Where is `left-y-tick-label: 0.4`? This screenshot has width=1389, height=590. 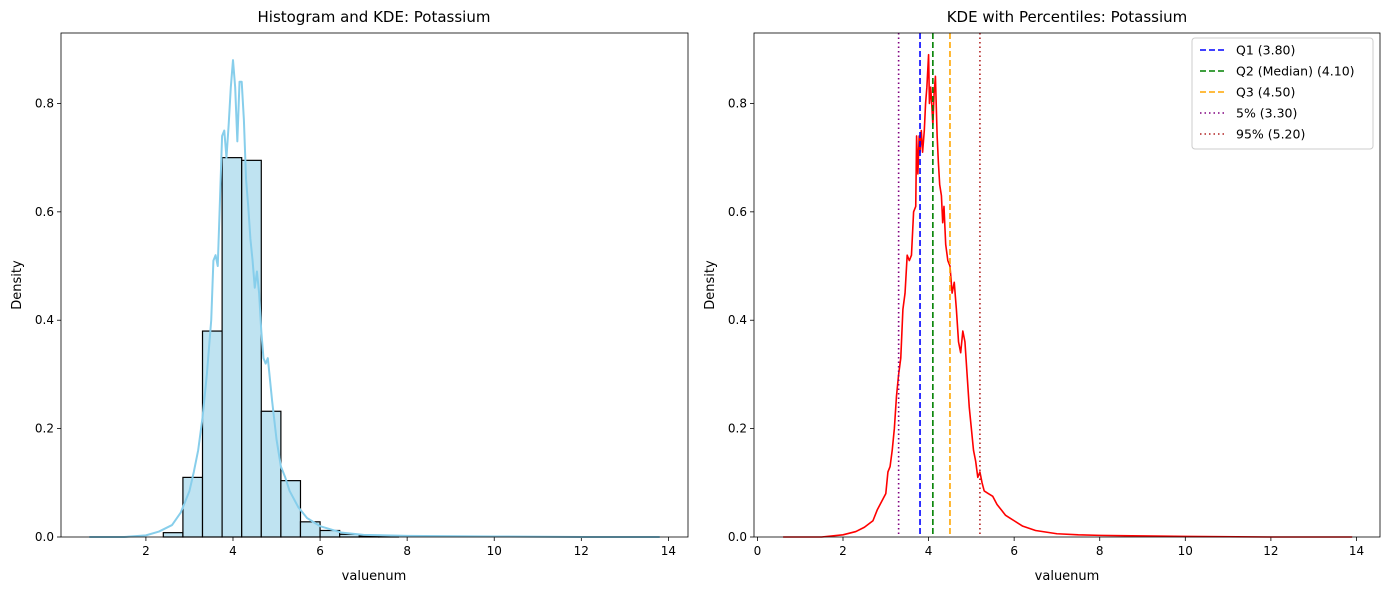 left-y-tick-label: 0.4 is located at coordinates (44, 320).